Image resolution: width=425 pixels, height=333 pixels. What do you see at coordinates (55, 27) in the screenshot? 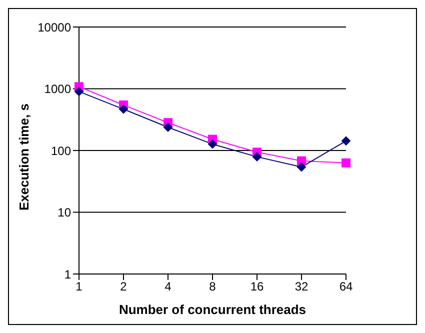
I see `y-tick-label: 10000` at bounding box center [55, 27].